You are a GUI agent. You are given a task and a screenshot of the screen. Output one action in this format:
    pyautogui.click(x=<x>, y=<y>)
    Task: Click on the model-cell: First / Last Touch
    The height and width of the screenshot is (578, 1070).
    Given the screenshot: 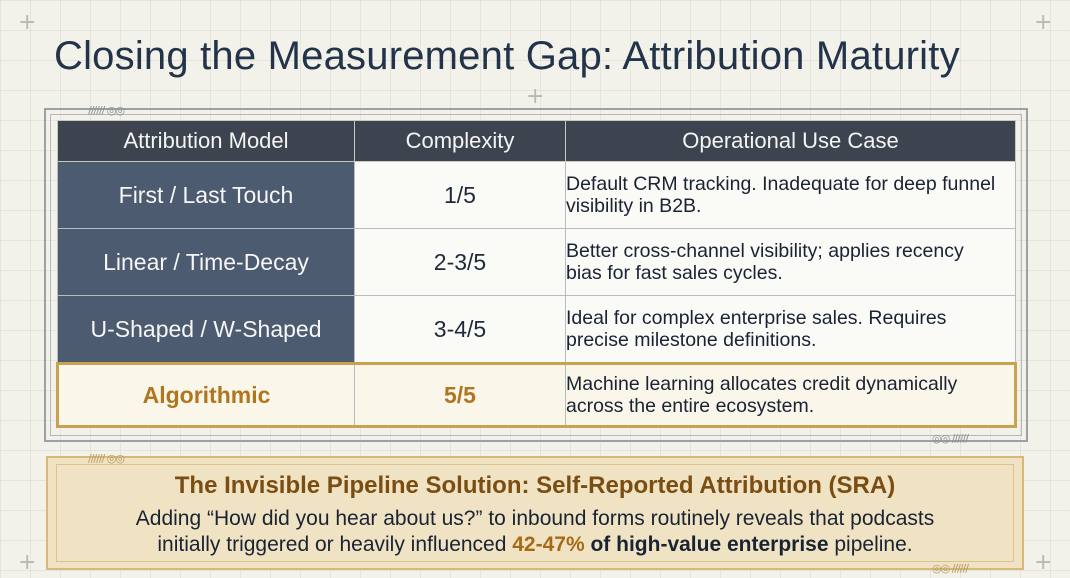 What is the action you would take?
    pyautogui.click(x=206, y=195)
    